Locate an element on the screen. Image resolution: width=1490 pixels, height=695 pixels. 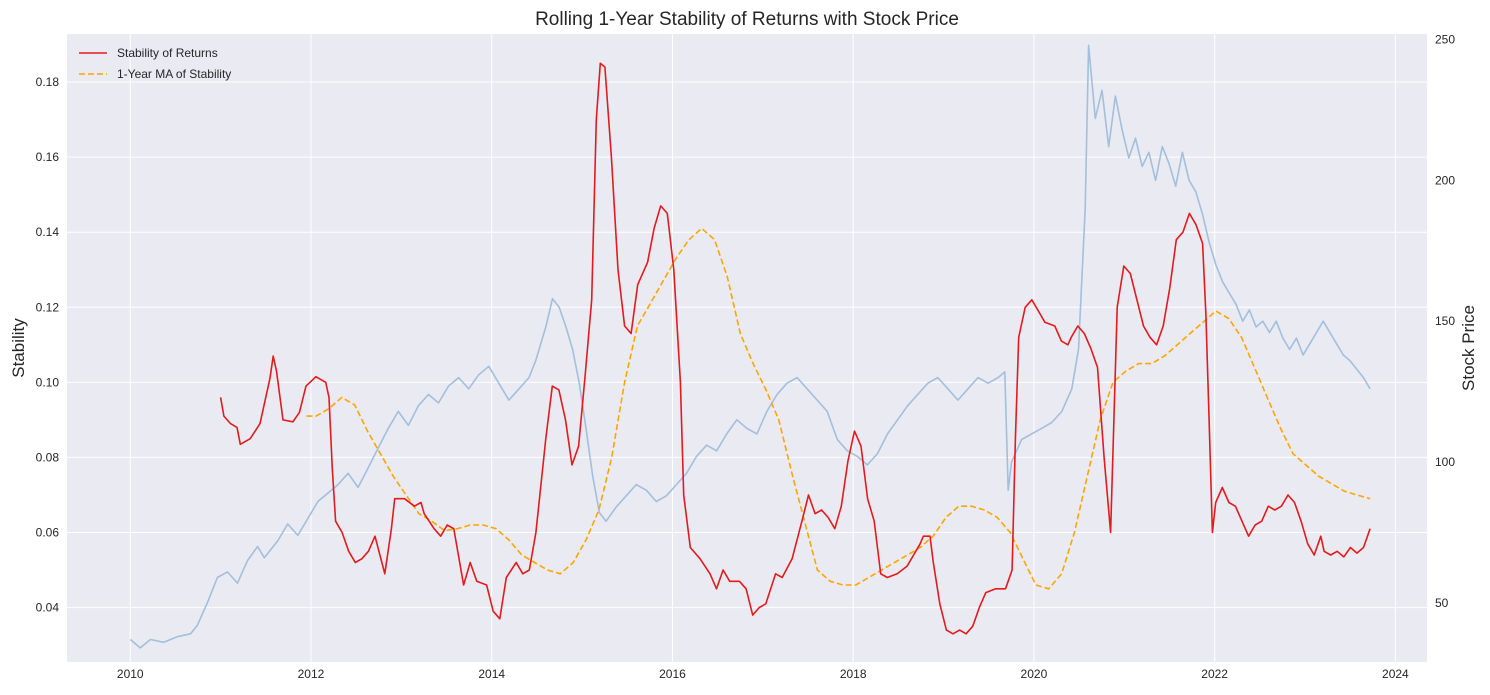
y-axis-label-left: Stability is located at coordinates (18, 348).